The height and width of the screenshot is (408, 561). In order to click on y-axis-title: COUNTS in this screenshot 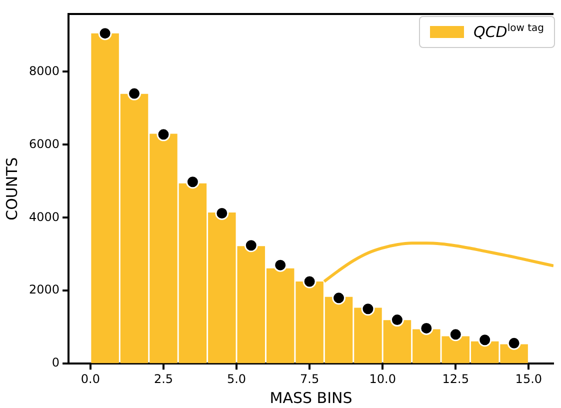, I will do `click(11, 188)`.